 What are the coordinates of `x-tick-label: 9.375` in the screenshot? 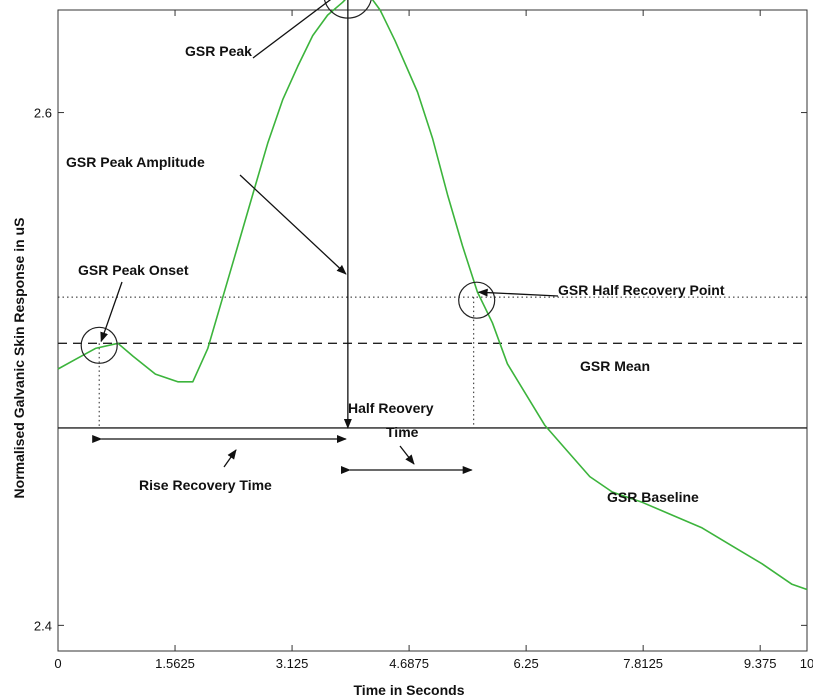 It's located at (760, 663).